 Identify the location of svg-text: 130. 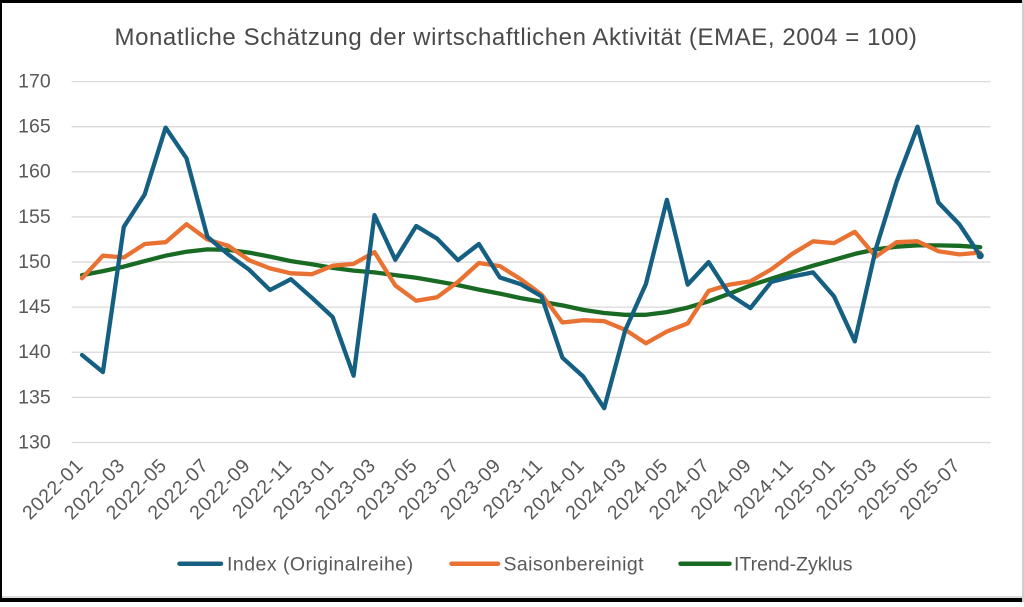
(34, 442).